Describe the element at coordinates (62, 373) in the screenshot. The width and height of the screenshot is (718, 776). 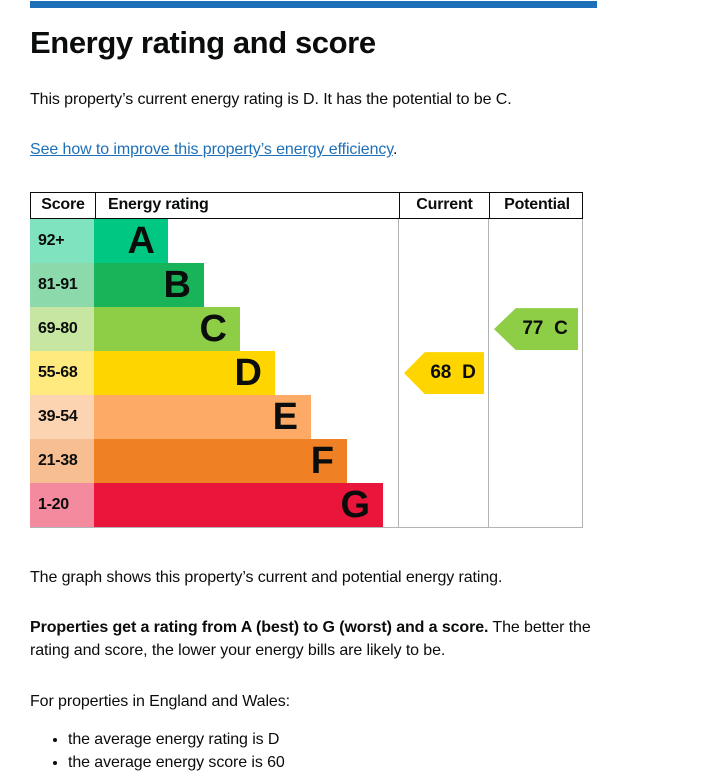
I see `epc-band-score: 55-68` at that location.